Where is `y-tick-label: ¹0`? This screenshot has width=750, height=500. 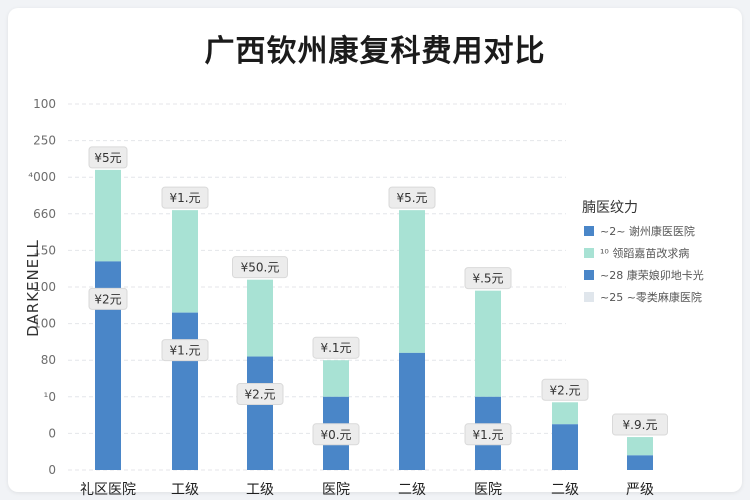
y-tick-label: ¹0 is located at coordinates (50, 397).